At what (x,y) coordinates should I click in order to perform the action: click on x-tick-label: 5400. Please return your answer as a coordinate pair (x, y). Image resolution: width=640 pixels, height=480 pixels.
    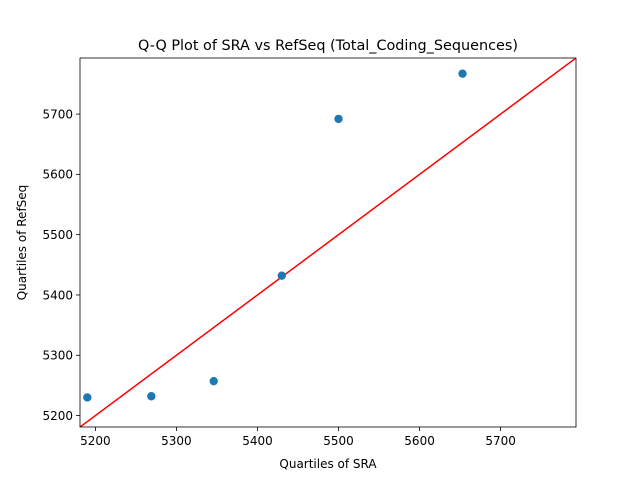
    Looking at the image, I should click on (257, 441).